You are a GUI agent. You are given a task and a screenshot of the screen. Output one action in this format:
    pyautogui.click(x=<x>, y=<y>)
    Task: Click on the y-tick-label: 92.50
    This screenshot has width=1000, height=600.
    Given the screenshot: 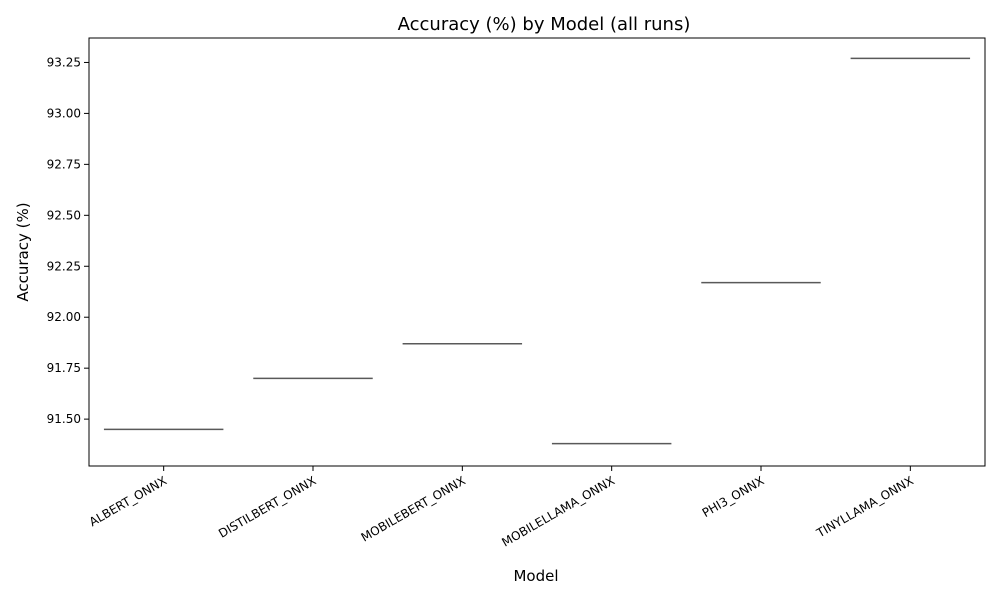 What is the action you would take?
    pyautogui.click(x=64, y=215)
    